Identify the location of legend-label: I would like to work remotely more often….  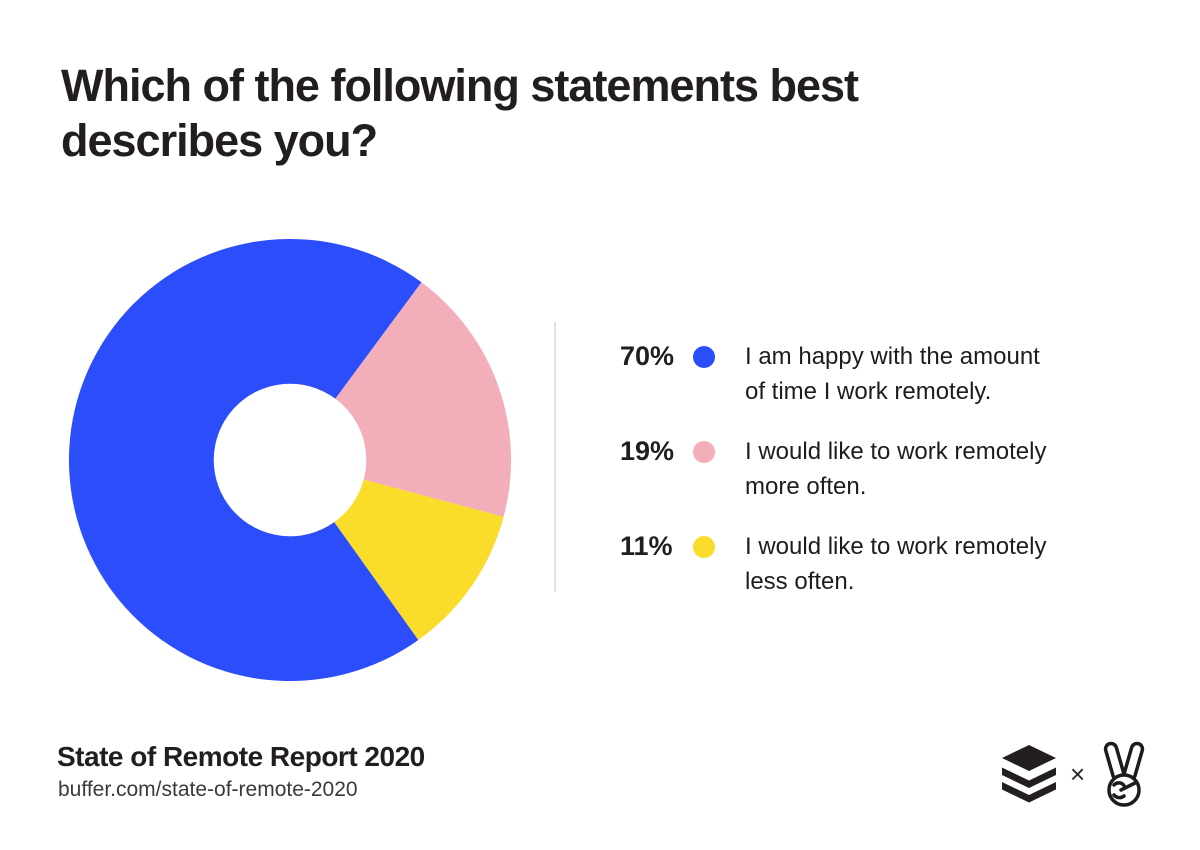
(895, 469).